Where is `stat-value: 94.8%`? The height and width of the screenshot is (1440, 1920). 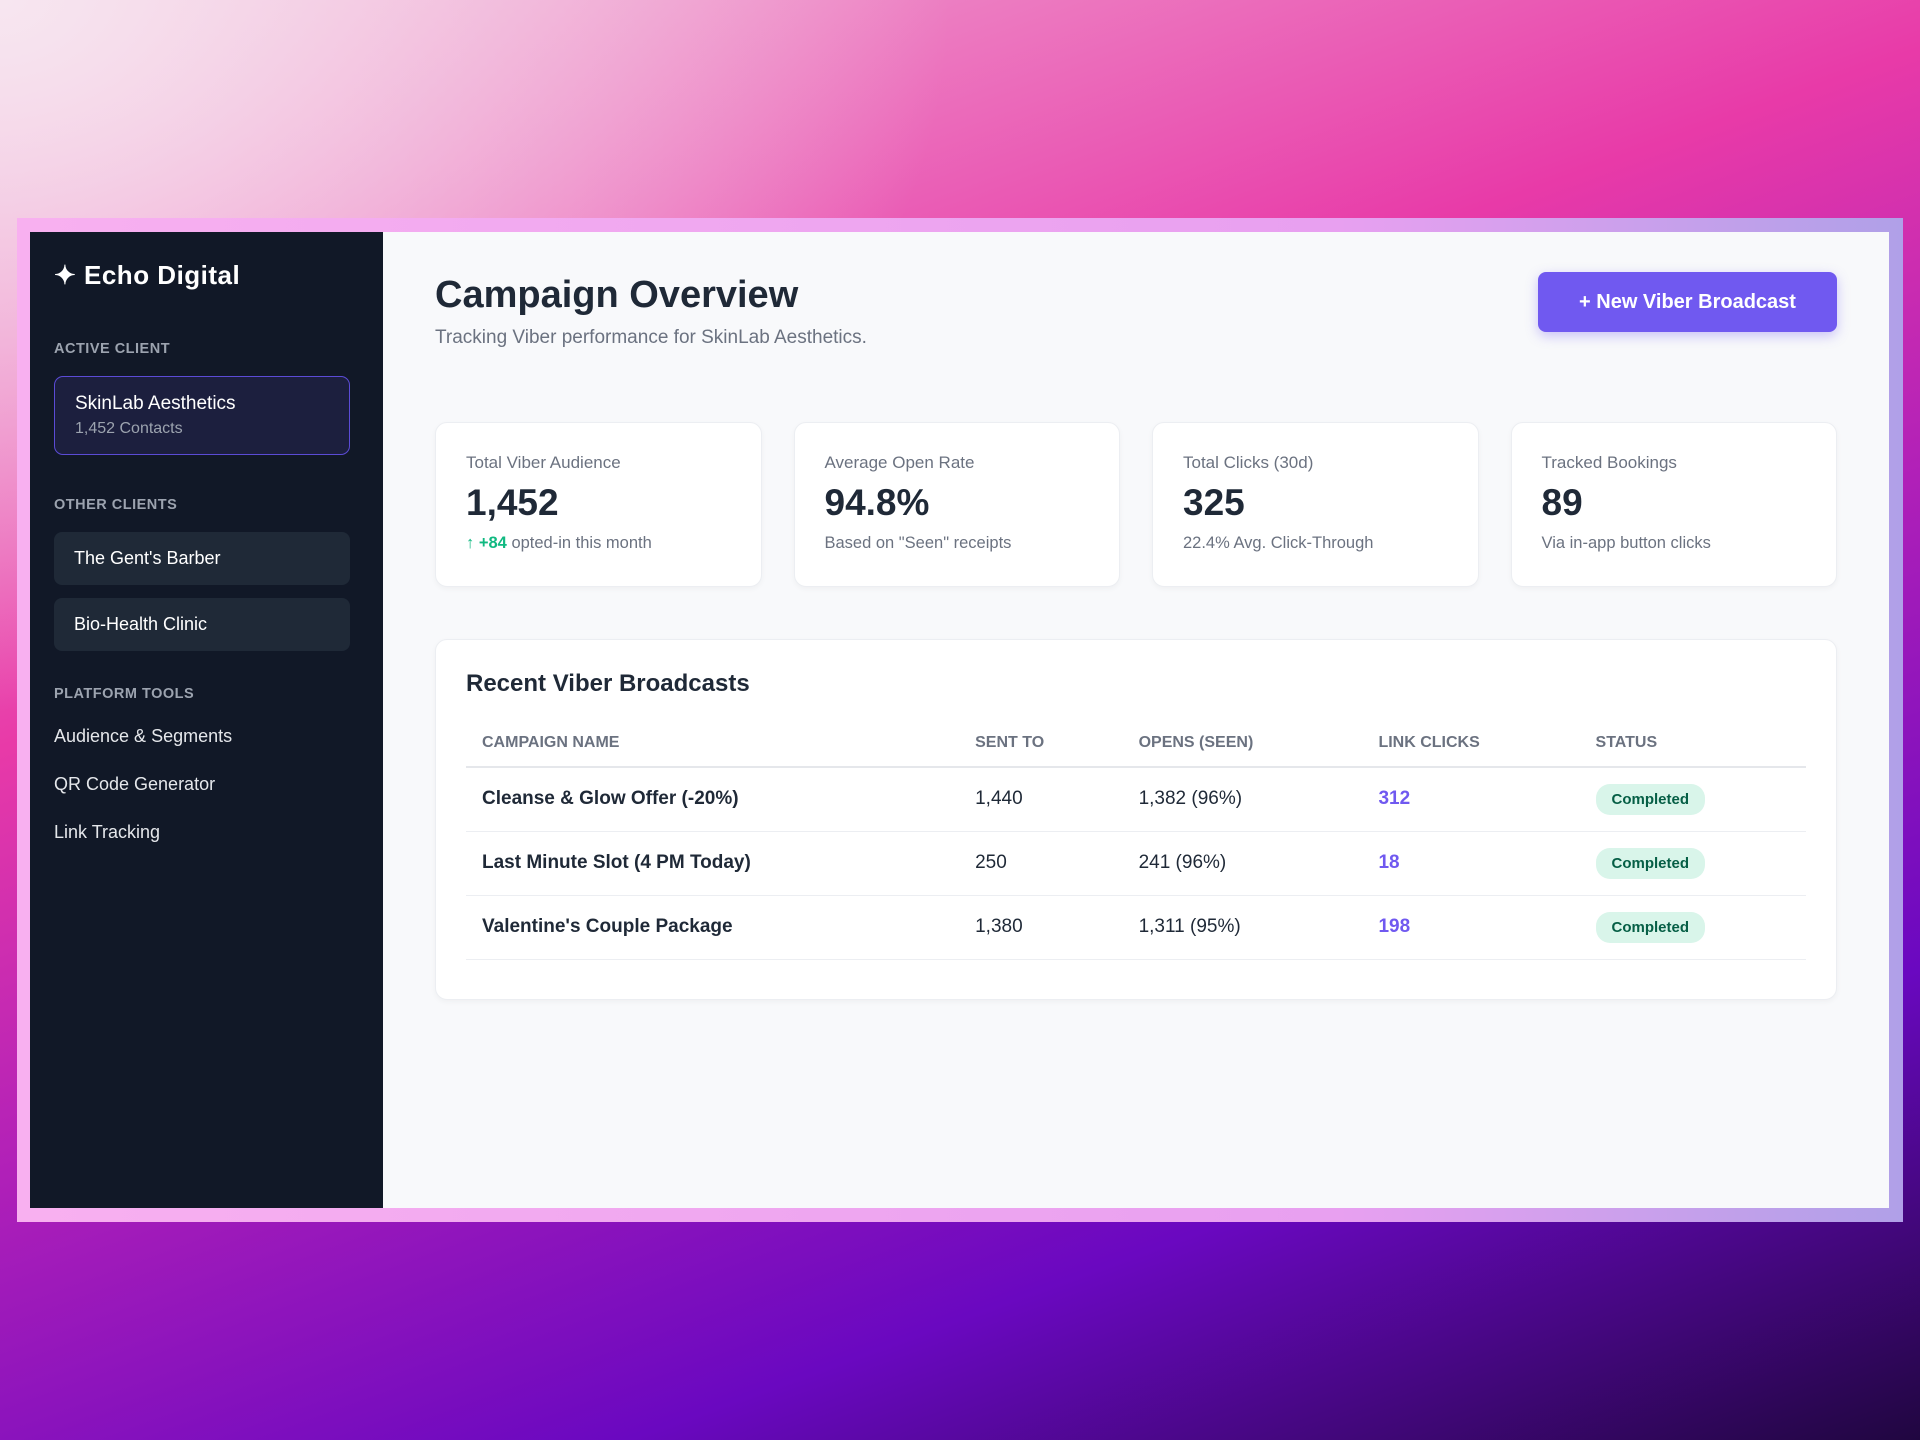
stat-value: 94.8% is located at coordinates (877, 502).